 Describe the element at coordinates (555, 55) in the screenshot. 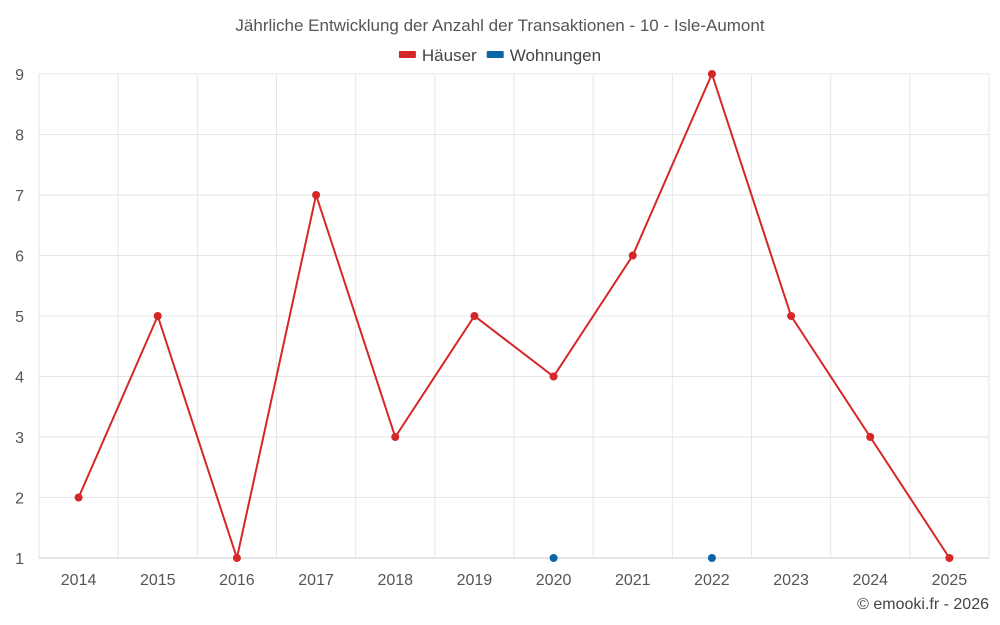

I see `legend-label: Wohnungen` at that location.